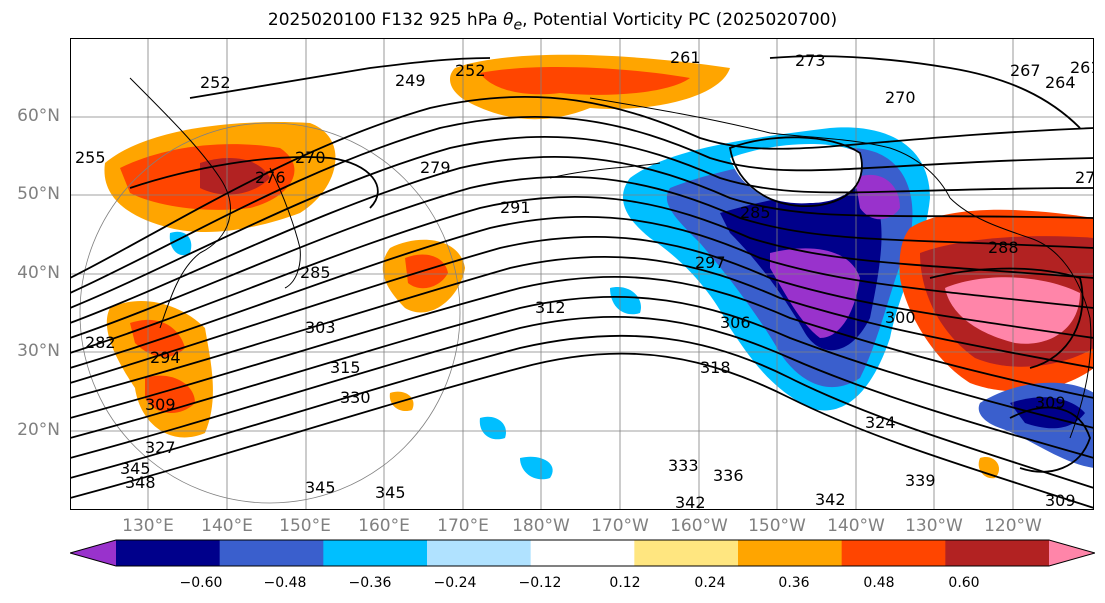 This screenshot has height=603, width=1105. What do you see at coordinates (625, 583) in the screenshot?
I see `colorbar-tick: 0.12` at bounding box center [625, 583].